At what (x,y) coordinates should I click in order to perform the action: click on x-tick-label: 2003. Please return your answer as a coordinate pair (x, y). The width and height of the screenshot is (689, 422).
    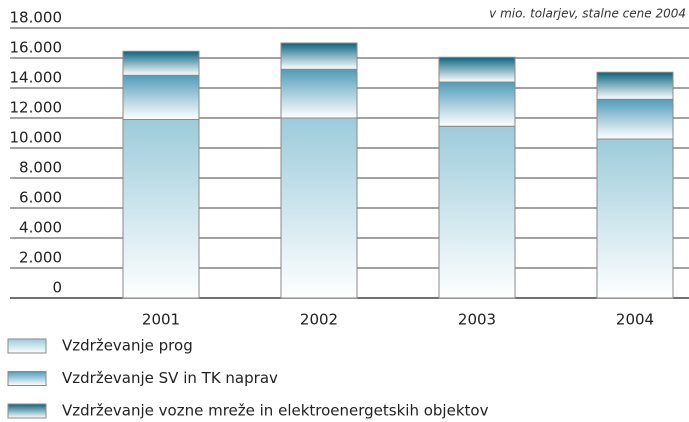
    Looking at the image, I should click on (477, 320).